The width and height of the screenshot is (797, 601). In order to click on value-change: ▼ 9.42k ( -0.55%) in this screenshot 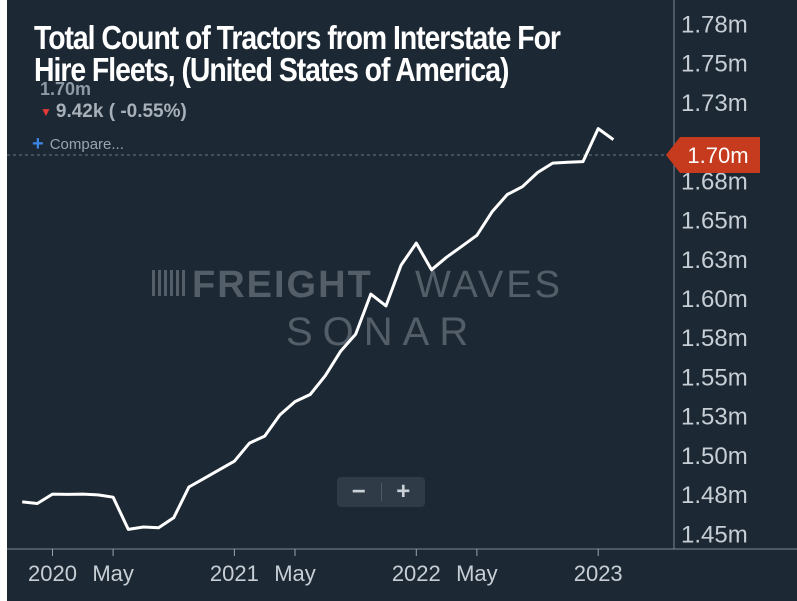, I will do `click(113, 112)`.